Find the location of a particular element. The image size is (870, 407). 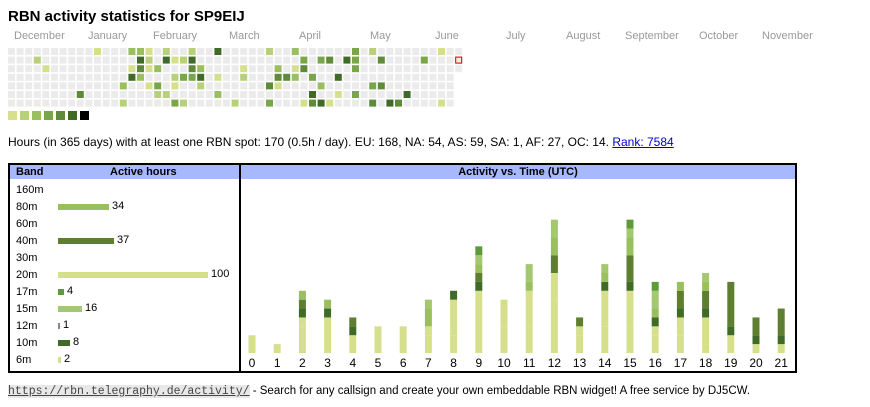

band-row-80m: 80m 34 is located at coordinates (125, 207).